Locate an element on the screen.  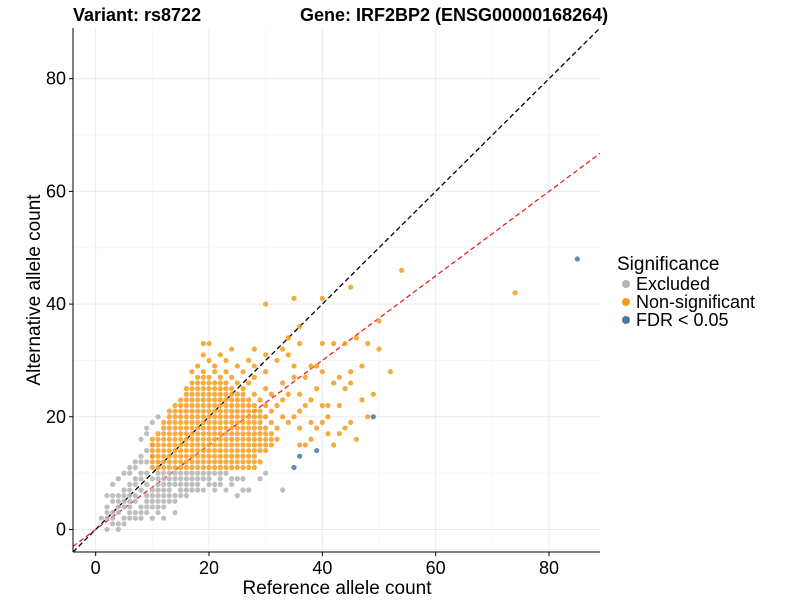
chart-title-variant: Variant: rs8722 is located at coordinates (137, 15).